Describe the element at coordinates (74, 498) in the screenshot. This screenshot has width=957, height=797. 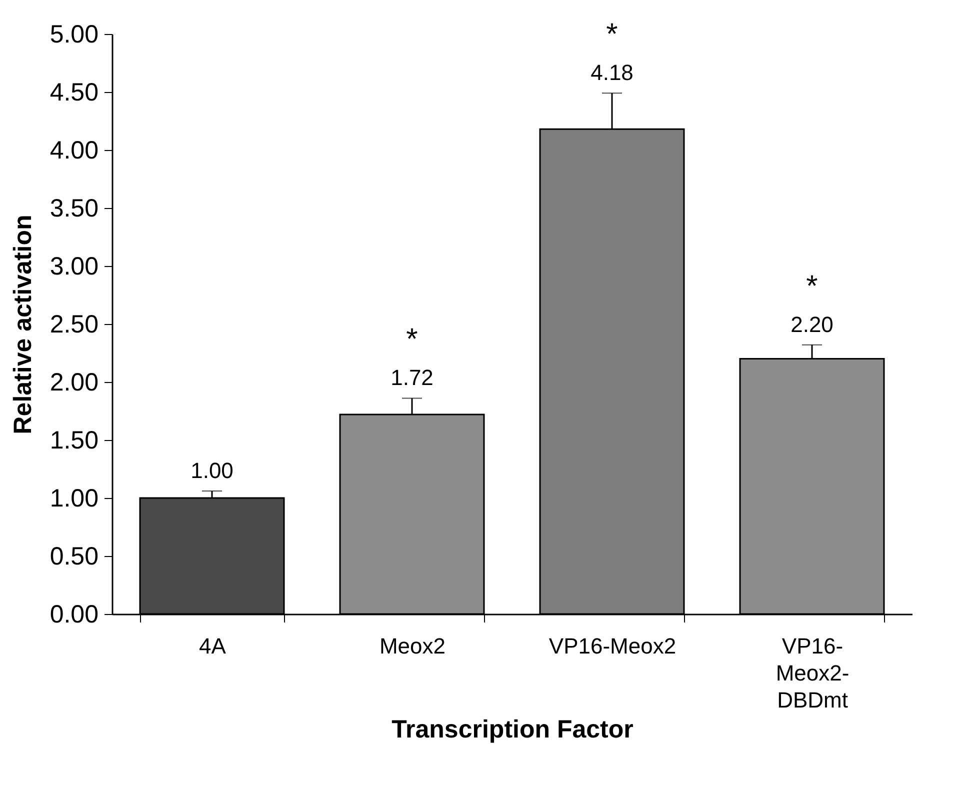
I see `y-tick-label: 1.00` at that location.